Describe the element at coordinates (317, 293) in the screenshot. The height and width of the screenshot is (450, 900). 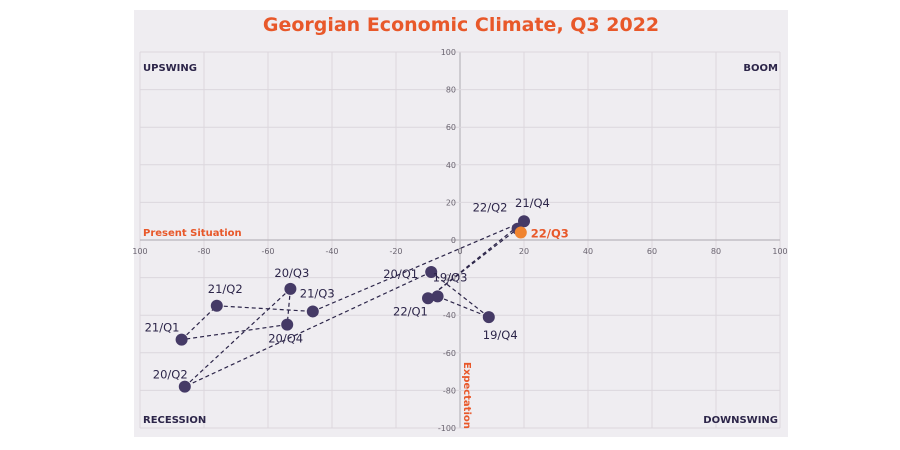
I see `point-label: 21/Q3` at that location.